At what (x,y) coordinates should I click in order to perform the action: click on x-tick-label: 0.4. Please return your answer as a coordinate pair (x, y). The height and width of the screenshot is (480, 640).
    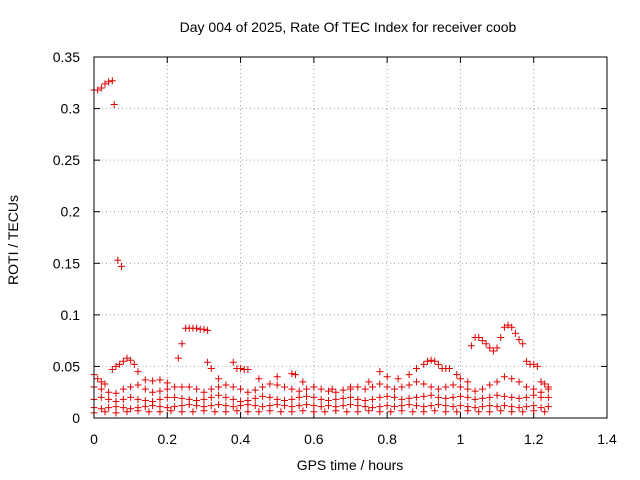
    Looking at the image, I should click on (241, 439).